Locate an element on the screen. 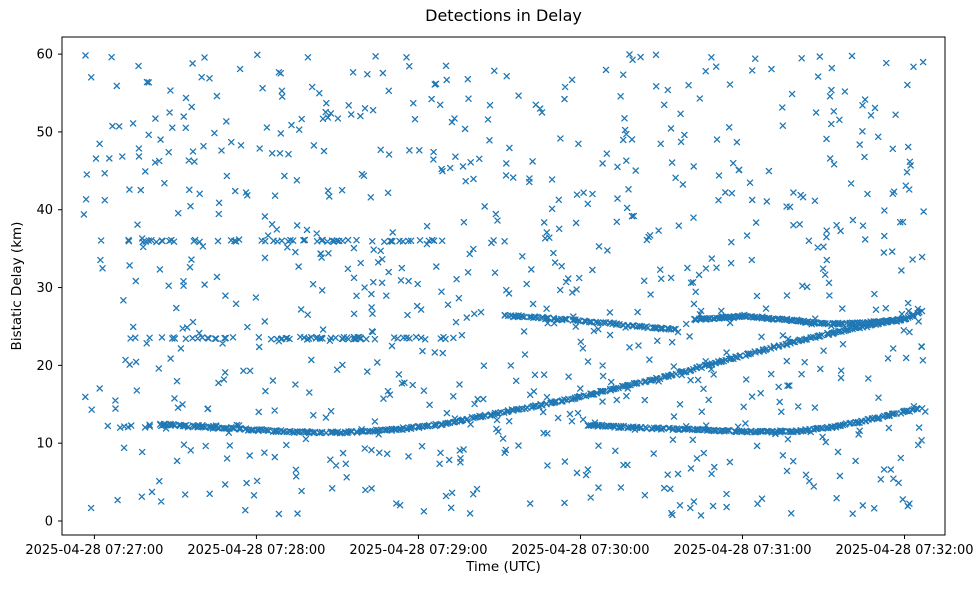 The height and width of the screenshot is (590, 979). y-tick-label: 20 is located at coordinates (44, 366).